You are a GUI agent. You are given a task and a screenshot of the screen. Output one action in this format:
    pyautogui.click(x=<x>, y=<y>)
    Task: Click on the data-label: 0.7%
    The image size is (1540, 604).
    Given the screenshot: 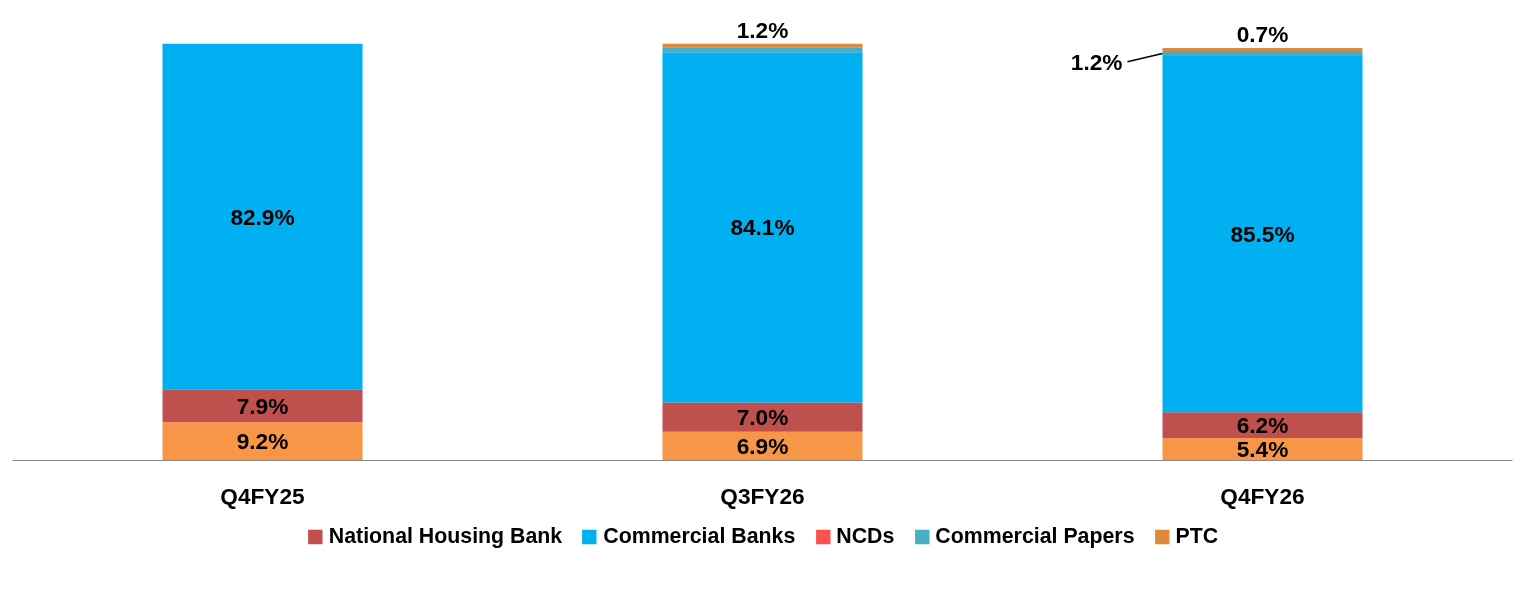 What is the action you would take?
    pyautogui.click(x=1262, y=33)
    